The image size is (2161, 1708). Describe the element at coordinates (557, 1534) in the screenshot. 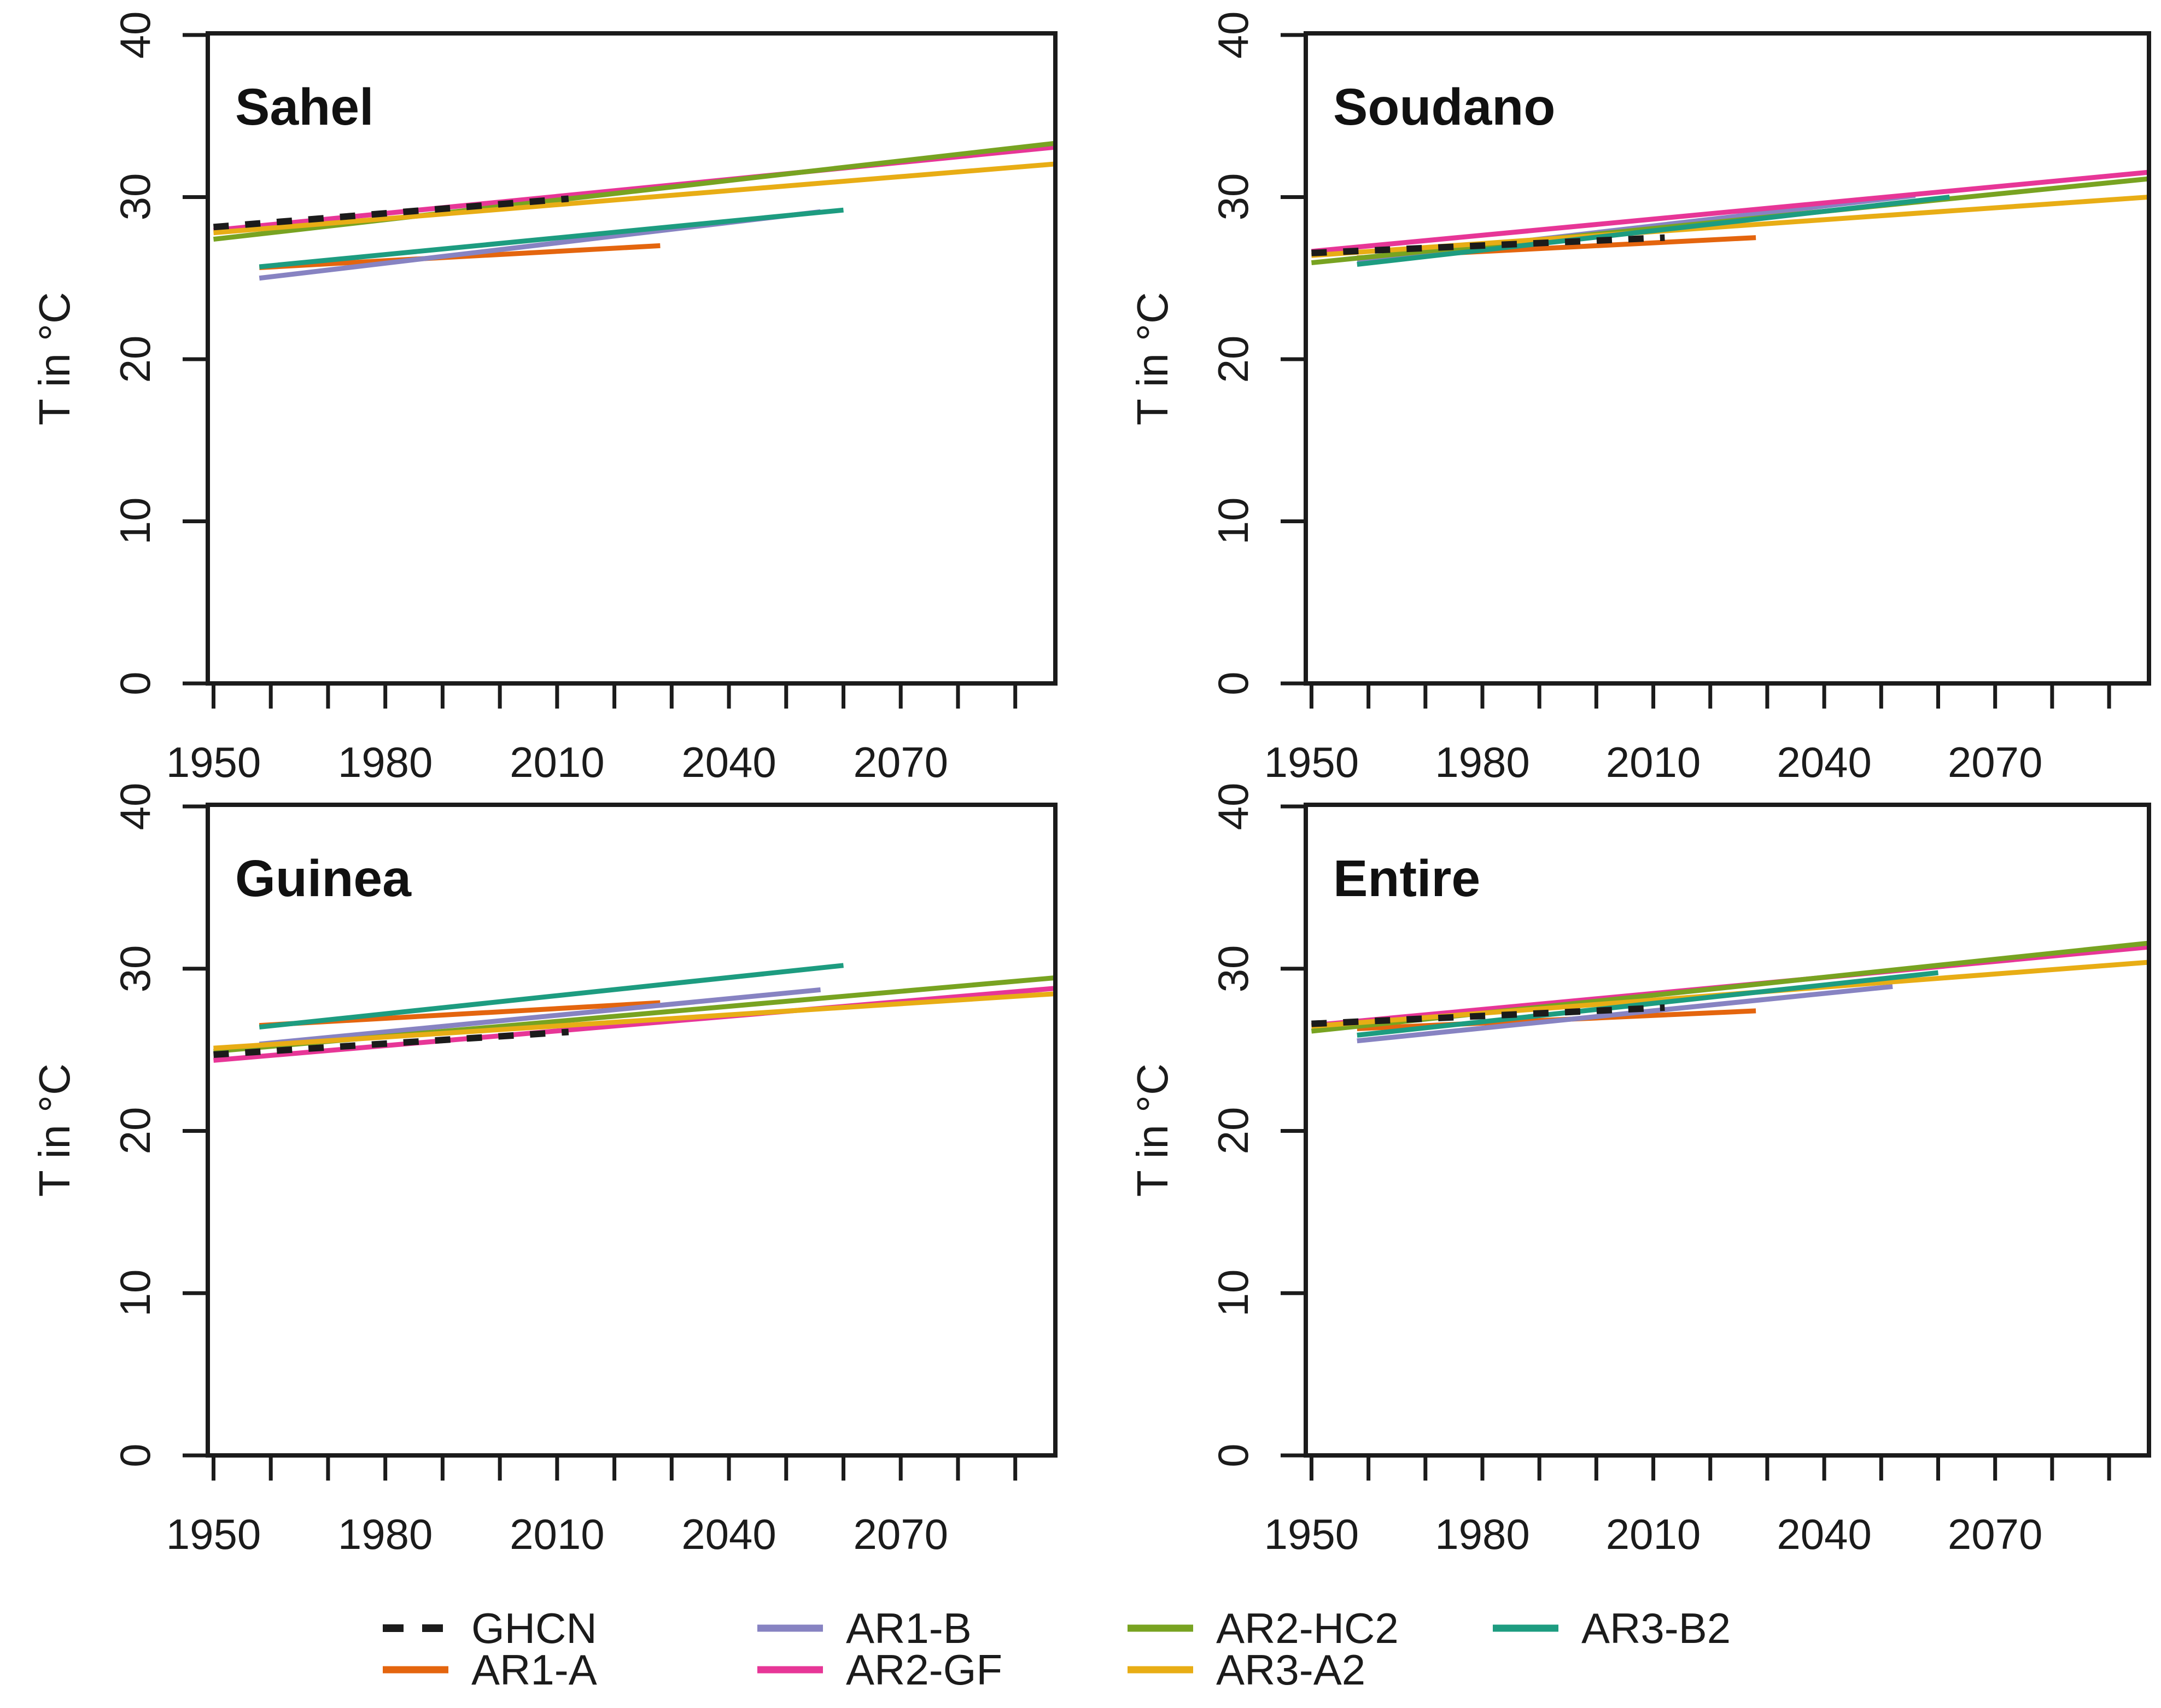

I see `x-tick-label-guinea: 2010` at that location.